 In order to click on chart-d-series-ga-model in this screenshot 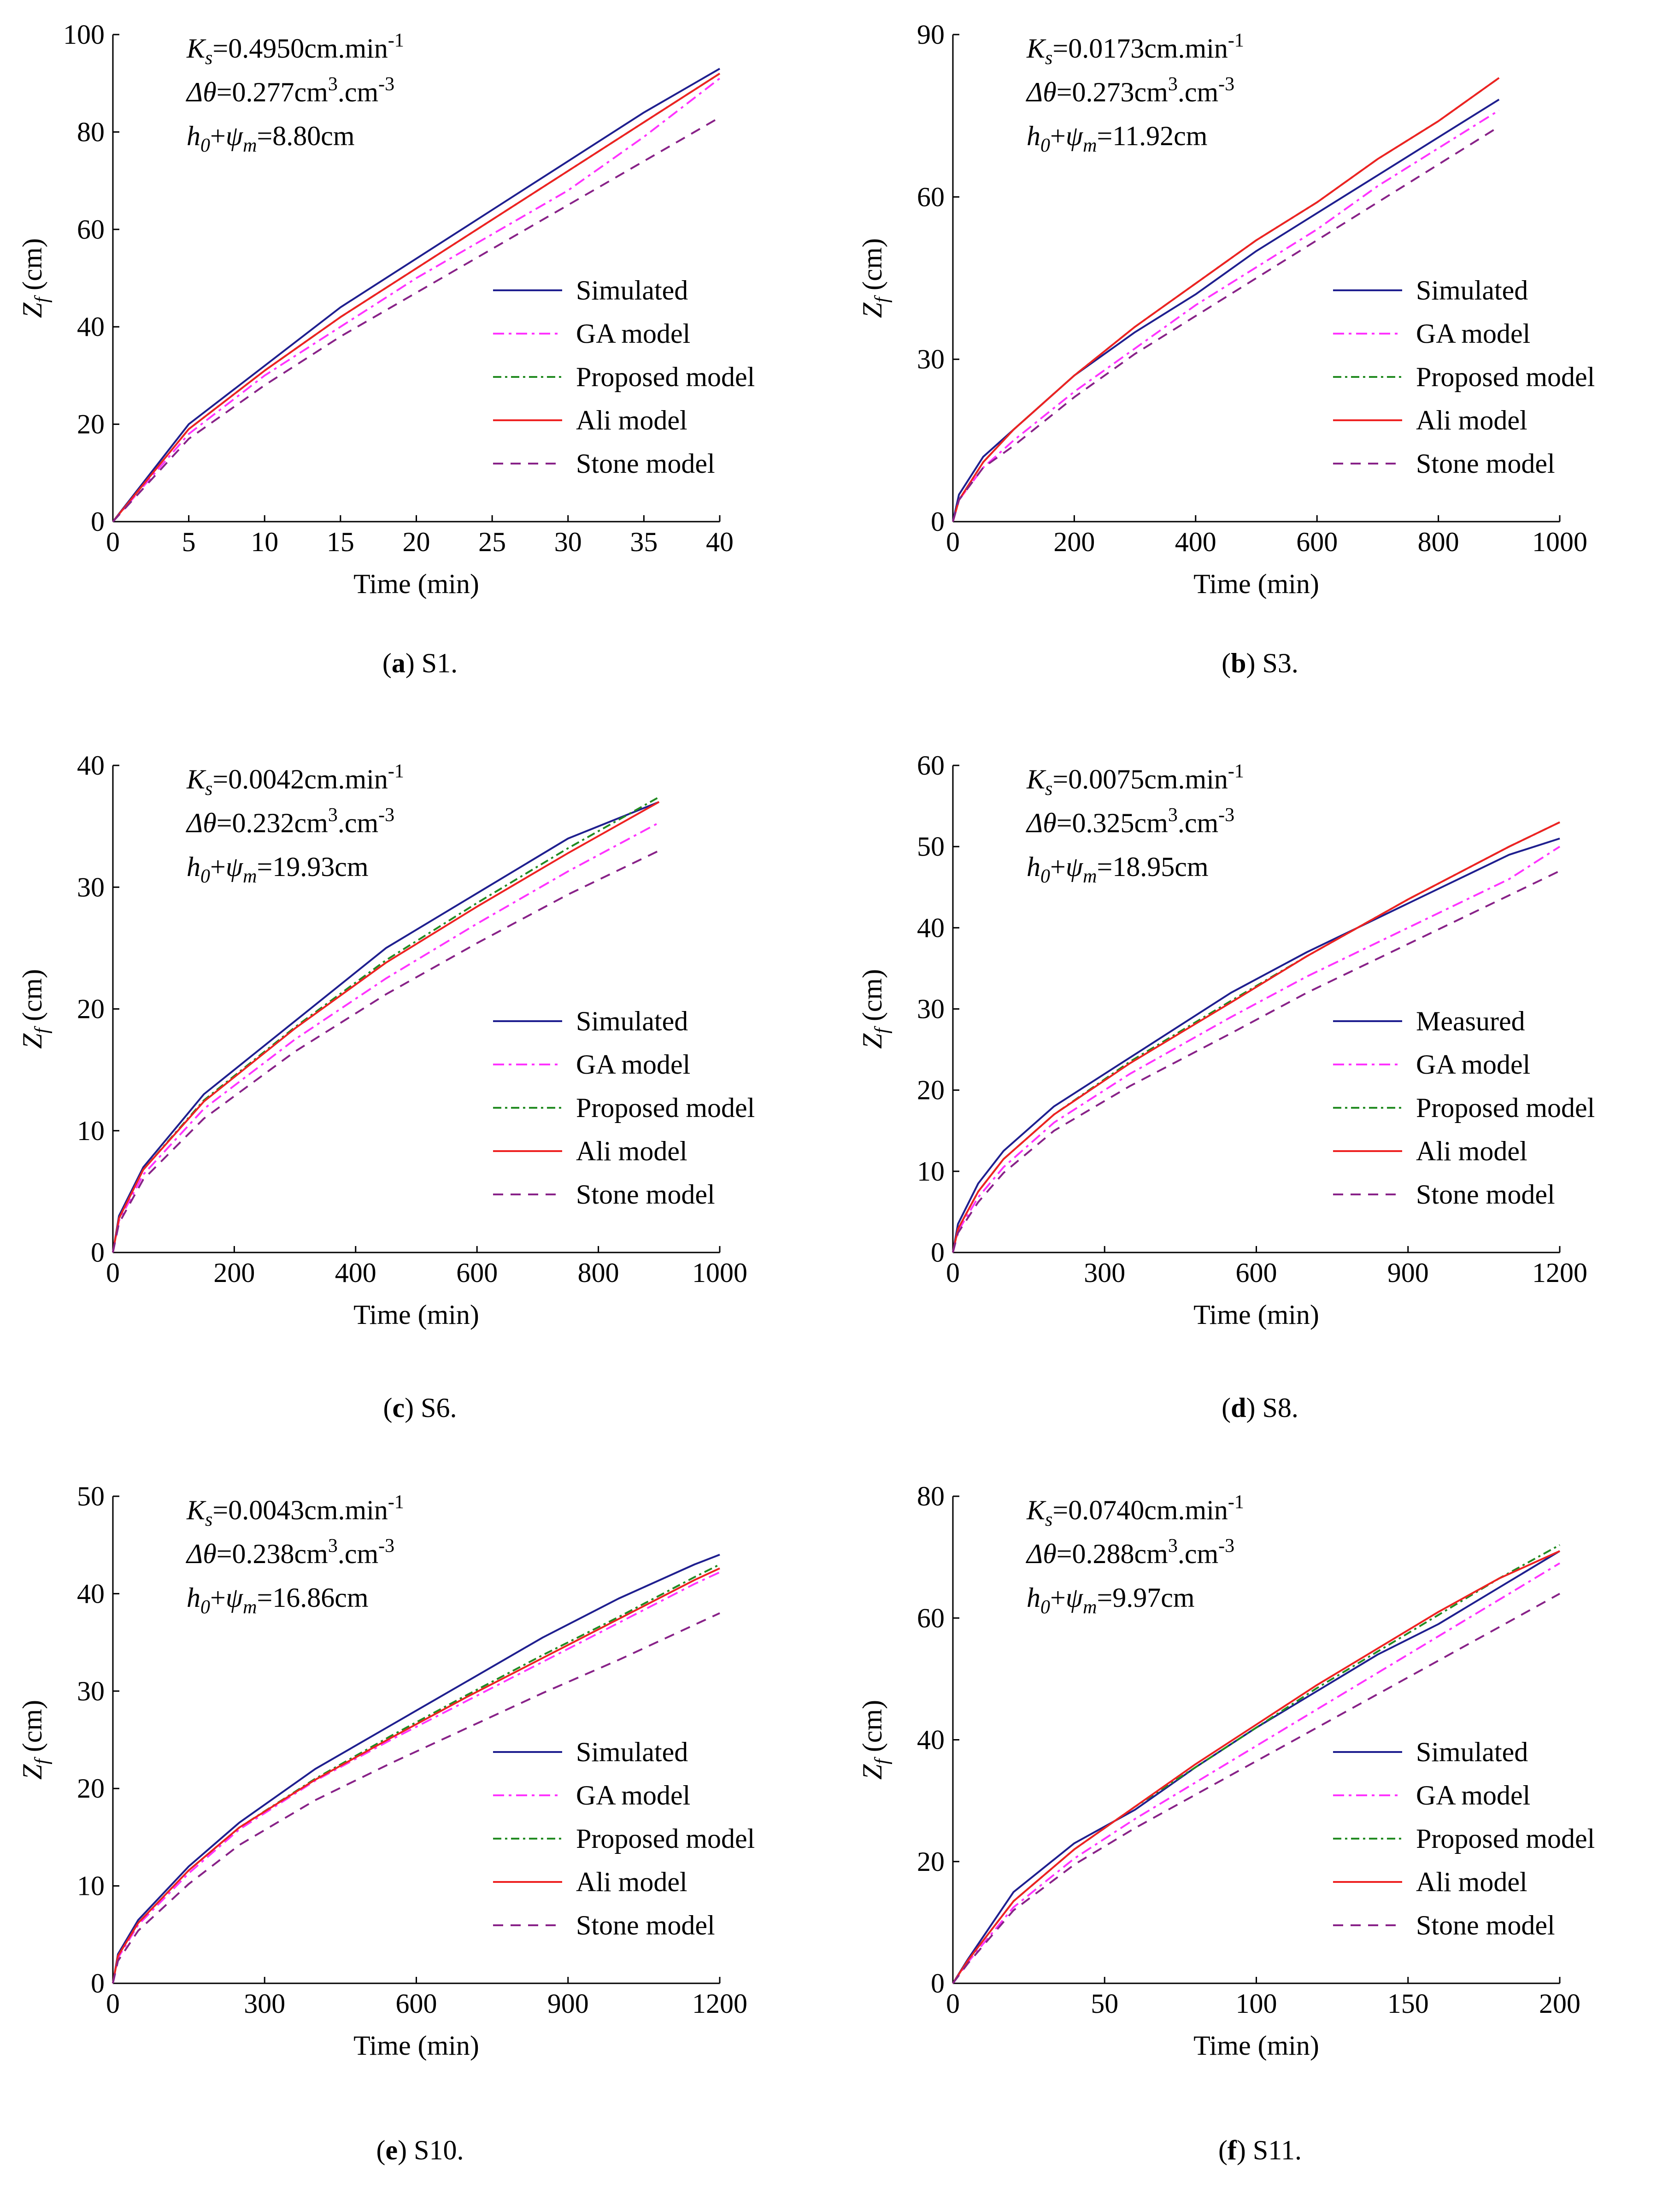, I will do `click(1256, 1049)`.